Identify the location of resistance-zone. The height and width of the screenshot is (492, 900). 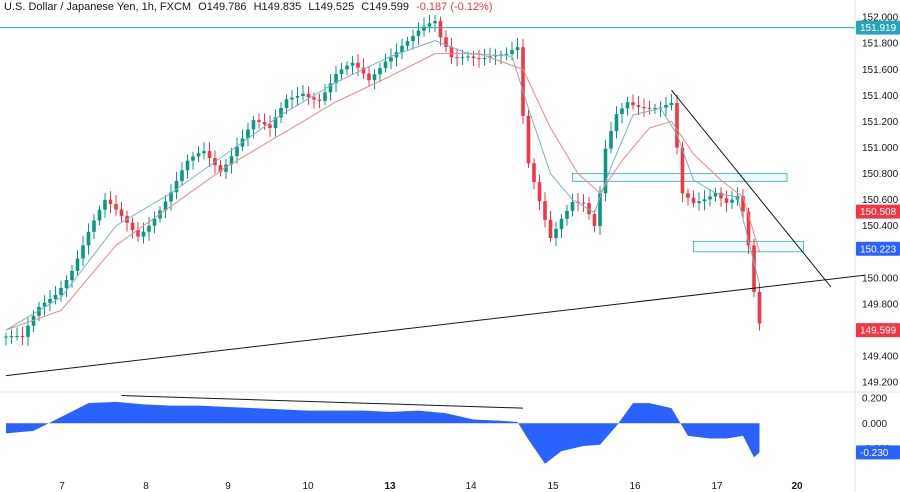
(680, 177).